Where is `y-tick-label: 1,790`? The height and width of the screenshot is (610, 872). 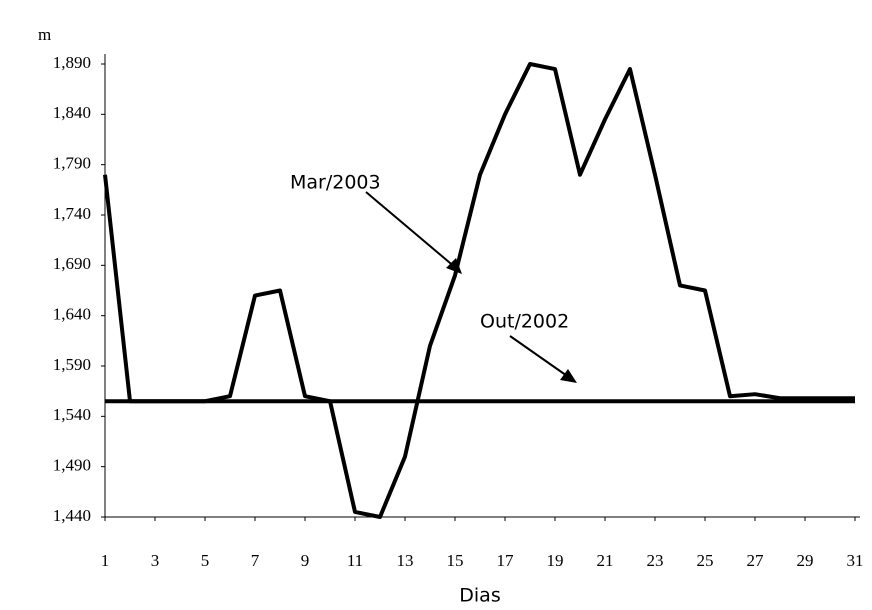 y-tick-label: 1,790 is located at coordinates (72, 163).